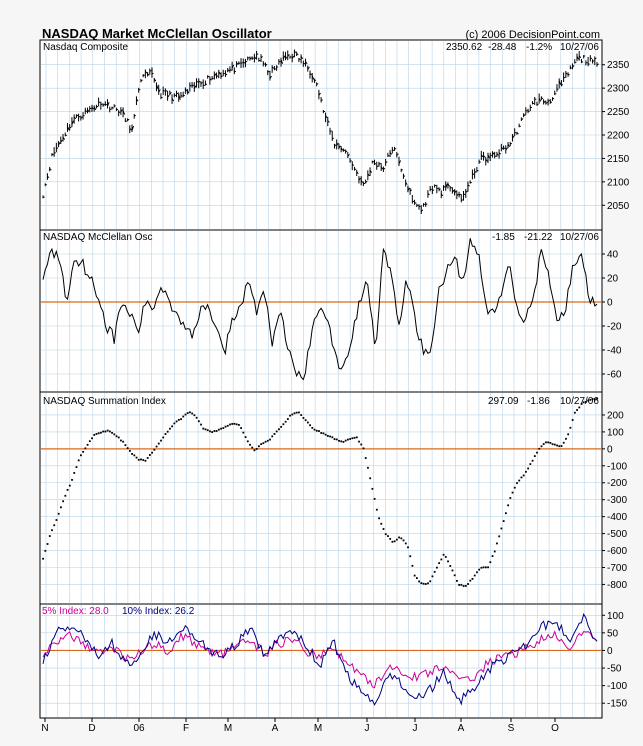 The width and height of the screenshot is (643, 746). Describe the element at coordinates (618, 89) in the screenshot. I see `y-tick-label: 2300` at that location.